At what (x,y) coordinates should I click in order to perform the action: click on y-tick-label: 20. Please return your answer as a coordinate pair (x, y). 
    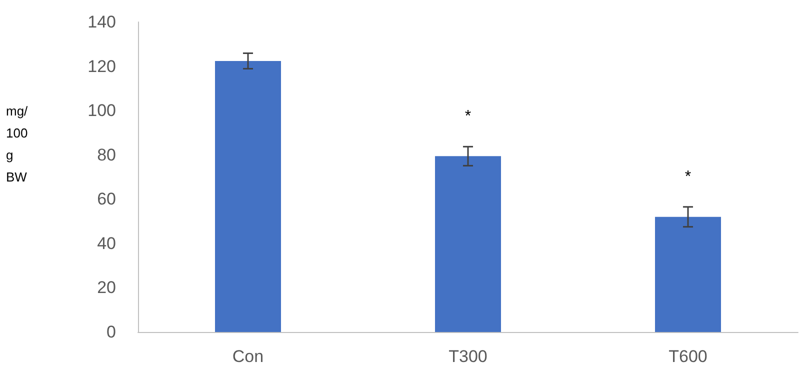
    Looking at the image, I should click on (106, 288).